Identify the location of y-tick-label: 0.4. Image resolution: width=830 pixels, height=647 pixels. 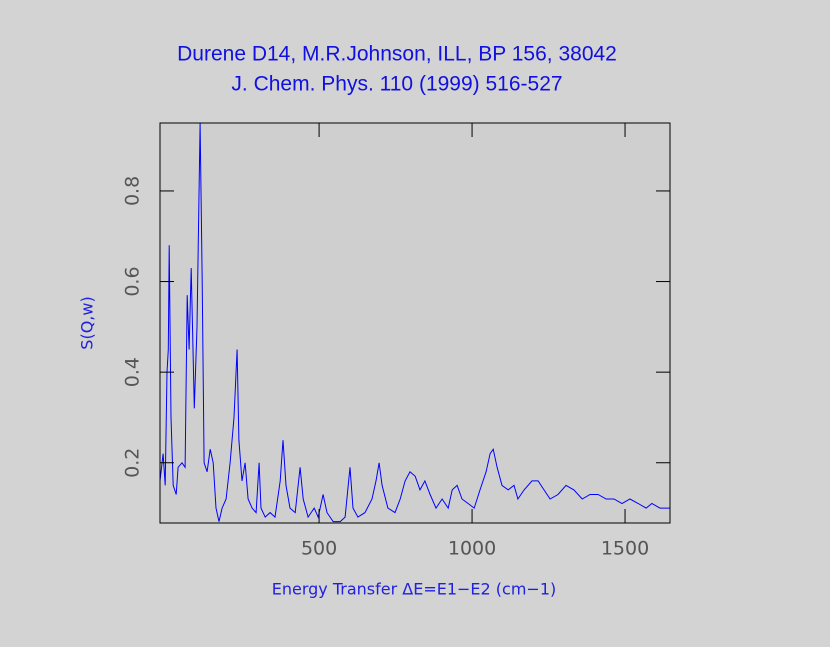
(133, 372).